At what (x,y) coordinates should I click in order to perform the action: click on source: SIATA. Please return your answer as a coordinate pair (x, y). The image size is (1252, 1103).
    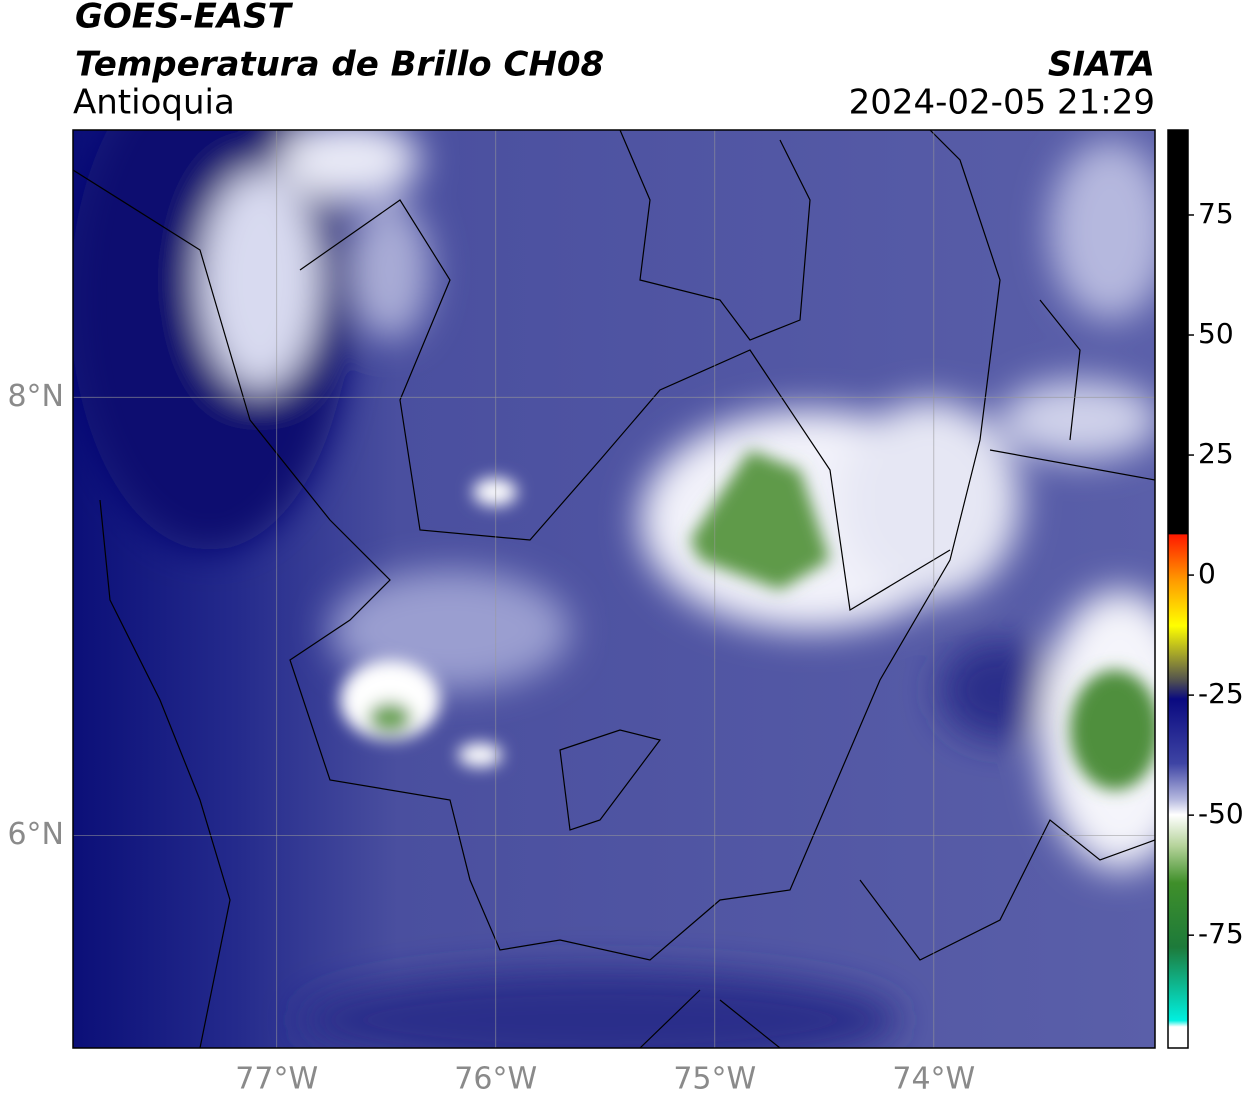
    Looking at the image, I should click on (1101, 65).